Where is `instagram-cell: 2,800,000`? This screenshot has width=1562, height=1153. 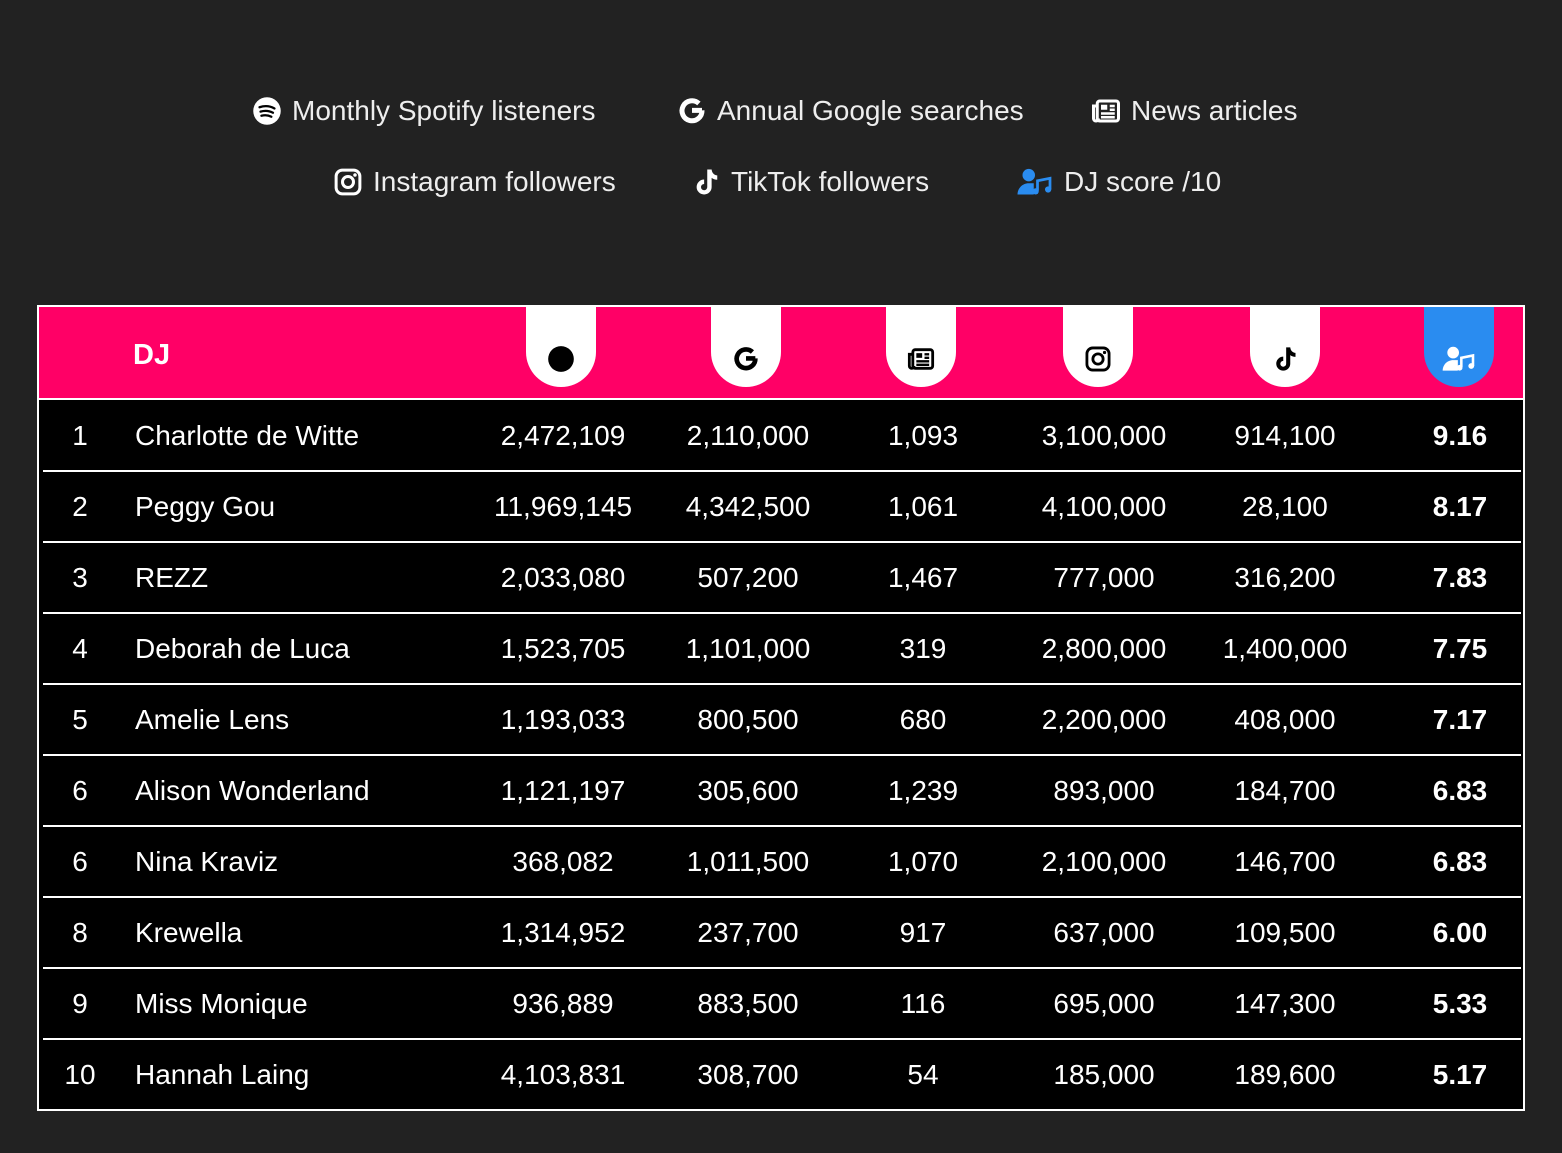 instagram-cell: 2,800,000 is located at coordinates (1104, 648).